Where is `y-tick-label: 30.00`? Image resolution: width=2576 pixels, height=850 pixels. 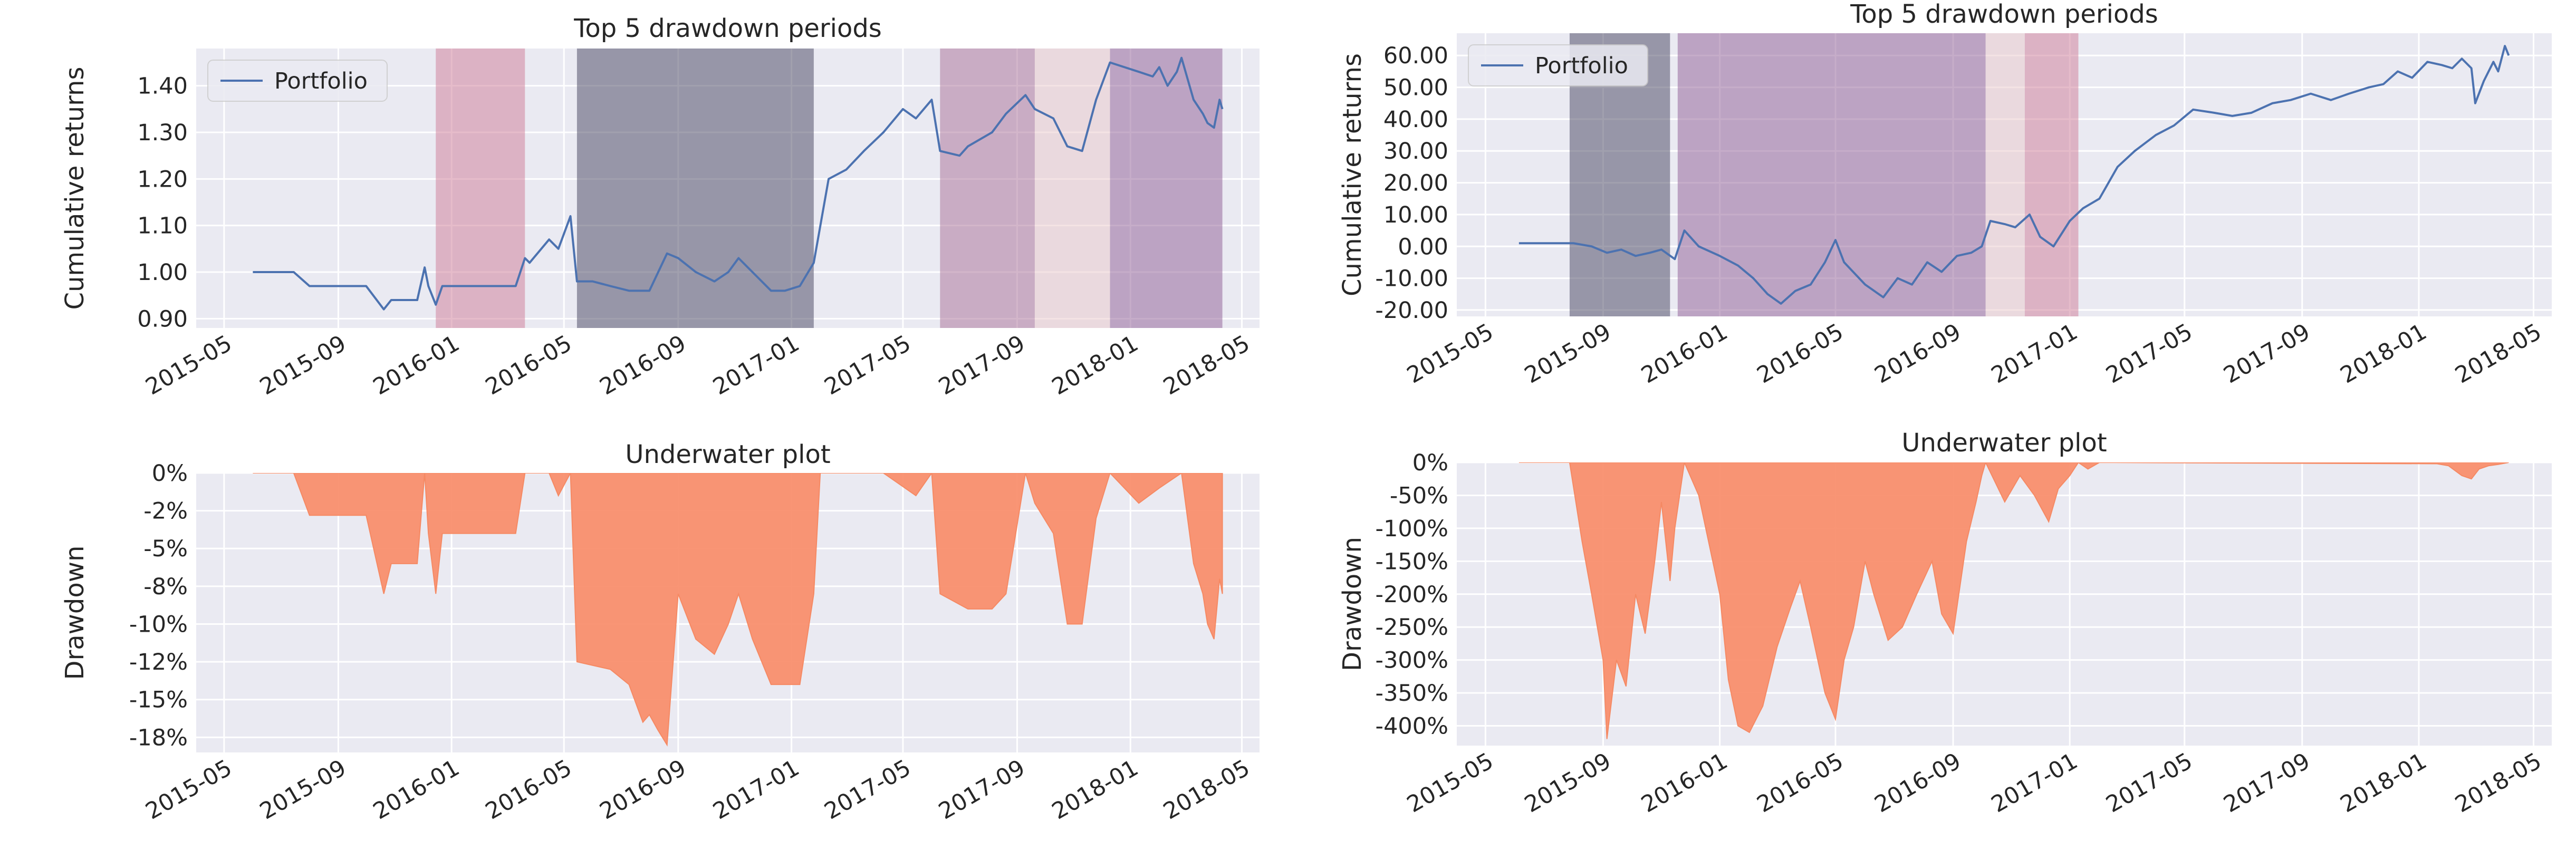
y-tick-label: 30.00 is located at coordinates (1416, 151).